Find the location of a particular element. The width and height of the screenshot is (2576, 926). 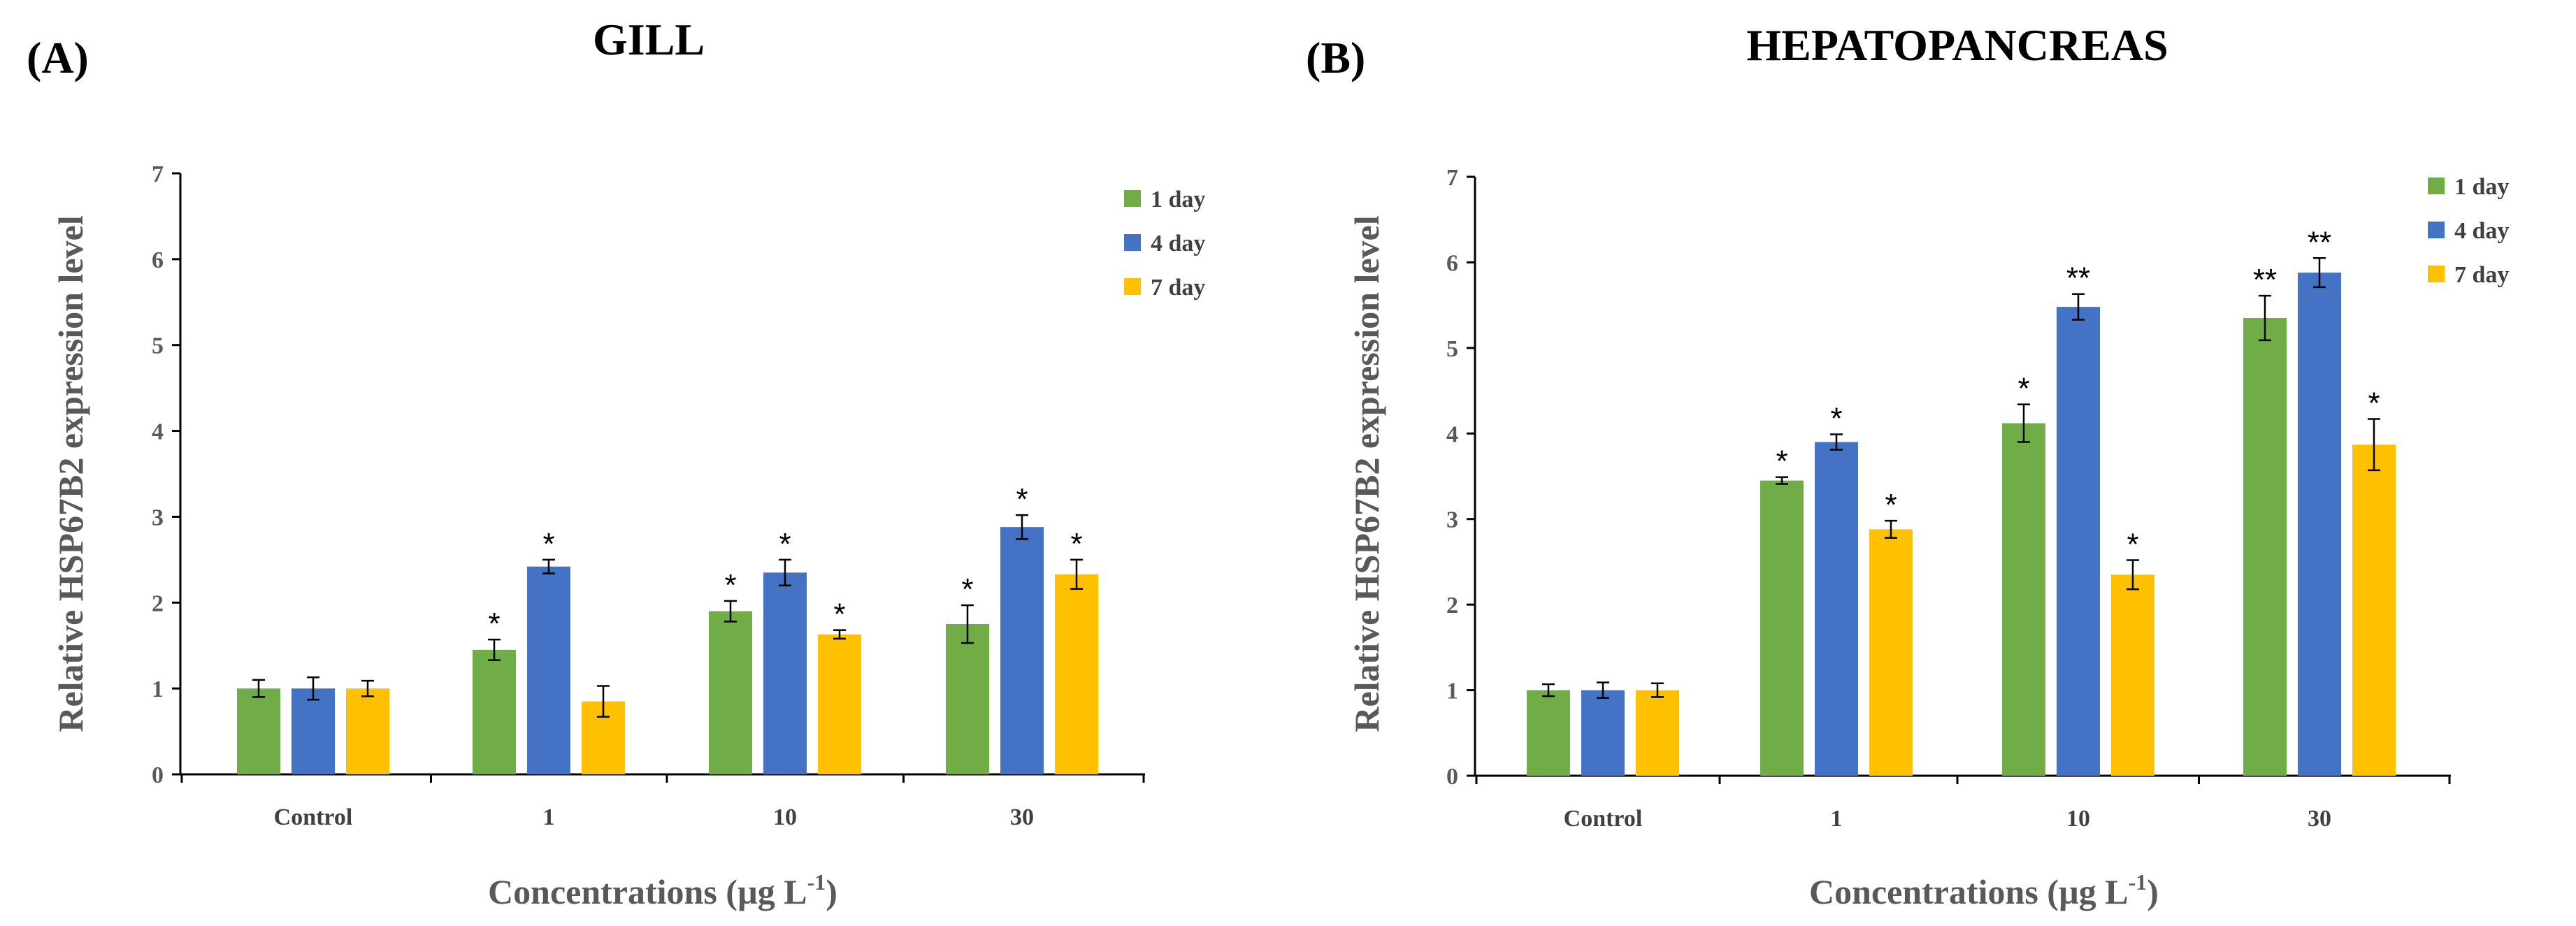

chart-title: GILL is located at coordinates (649, 39).